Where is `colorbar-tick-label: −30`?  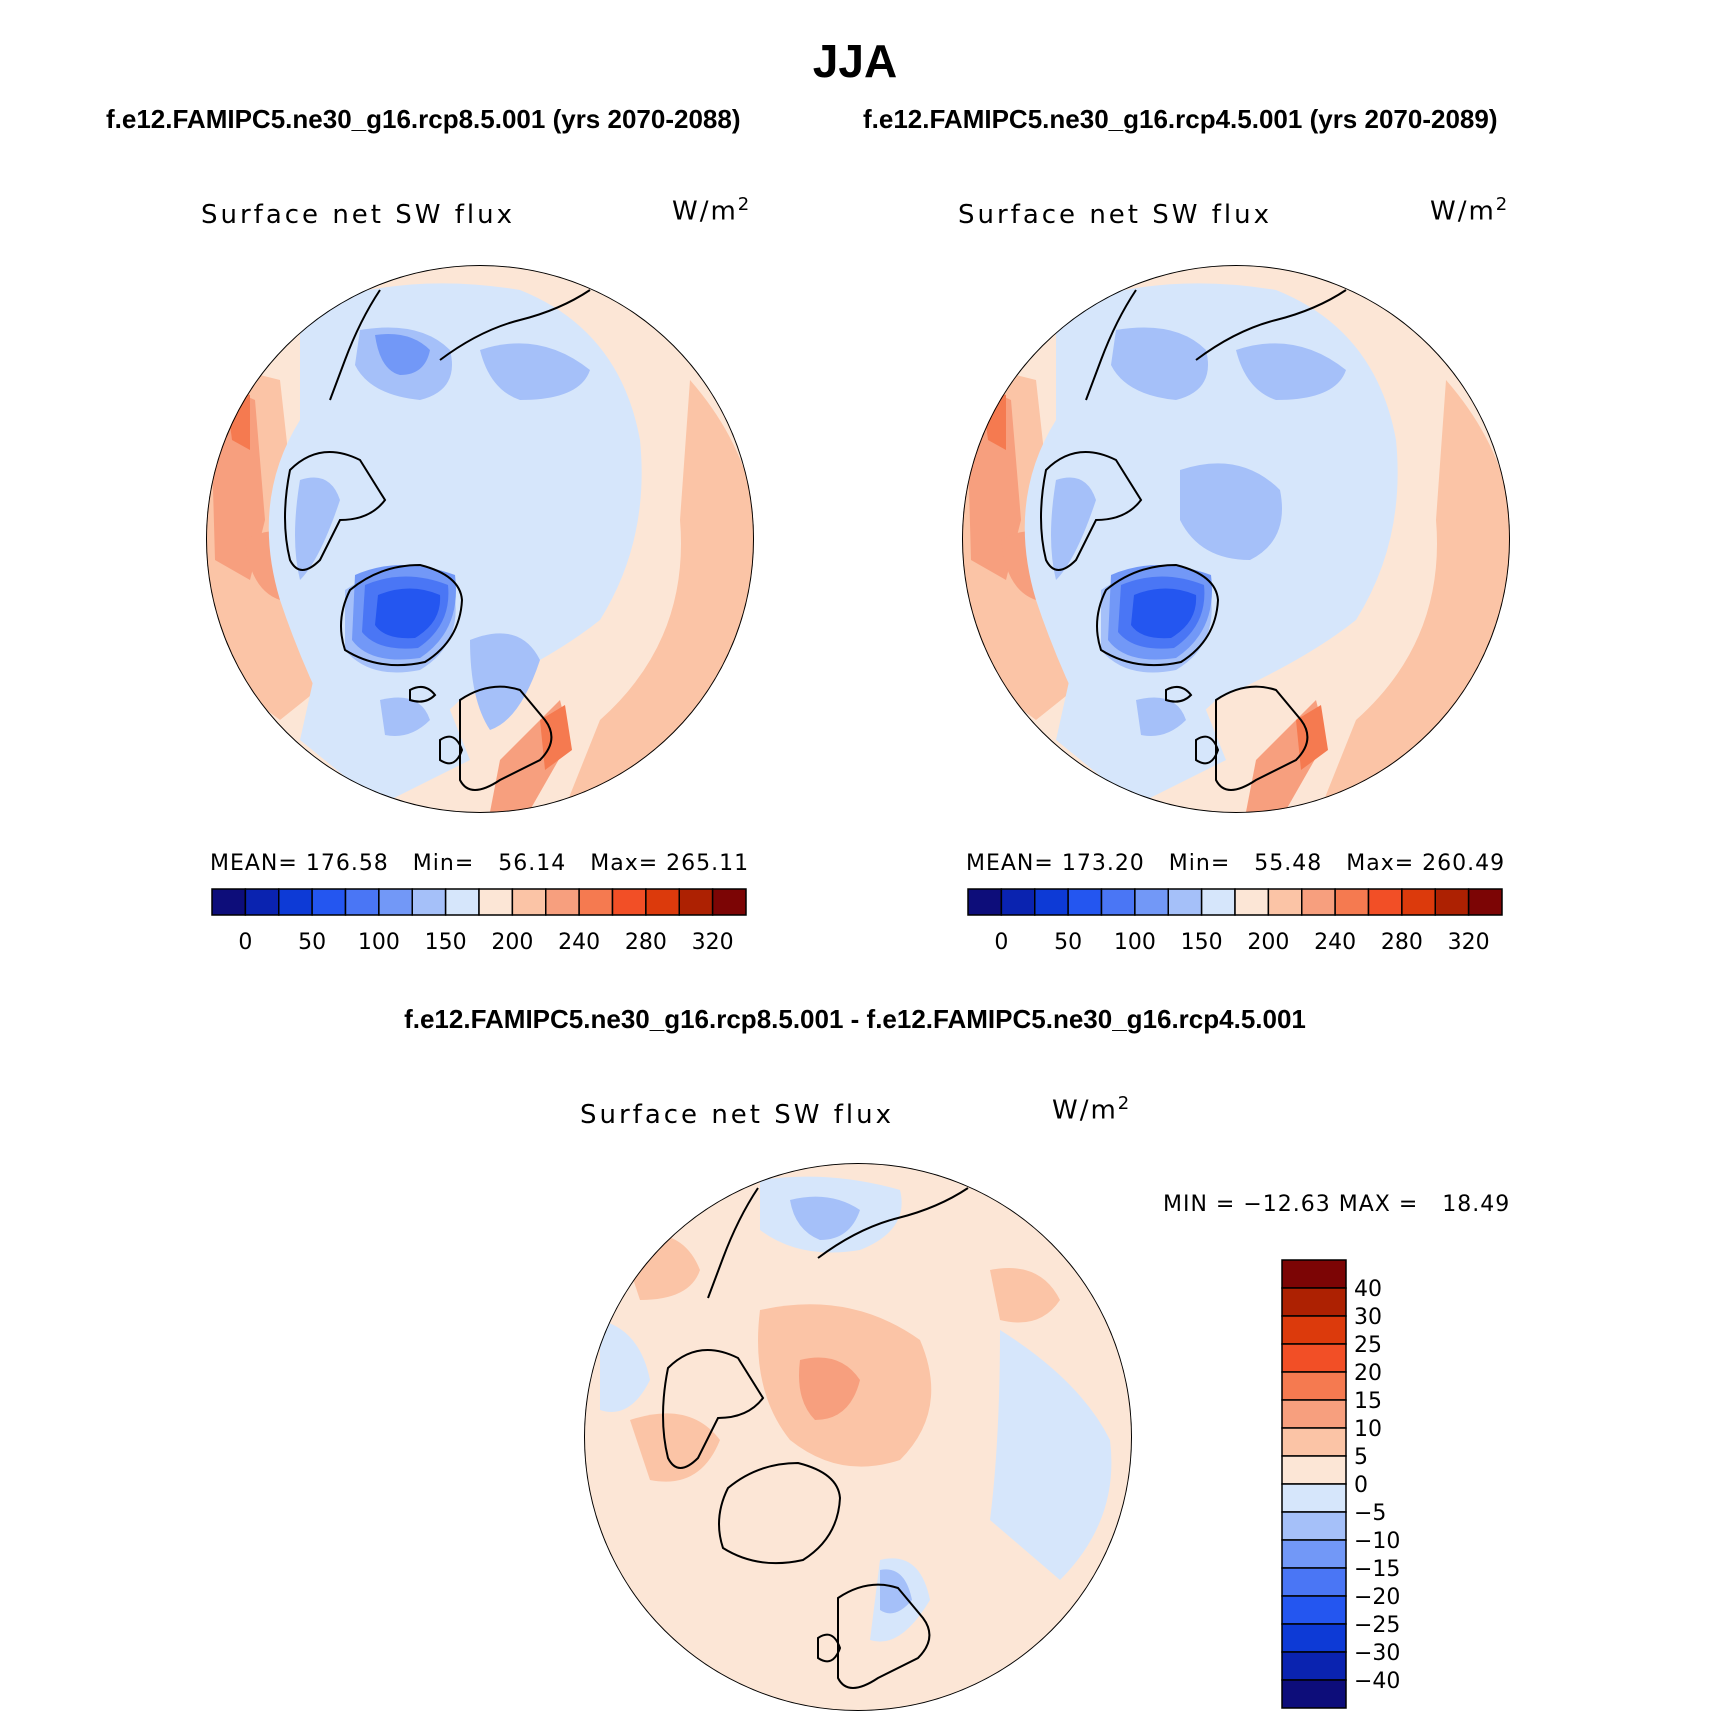
colorbar-tick-label: −30 is located at coordinates (1377, 1653).